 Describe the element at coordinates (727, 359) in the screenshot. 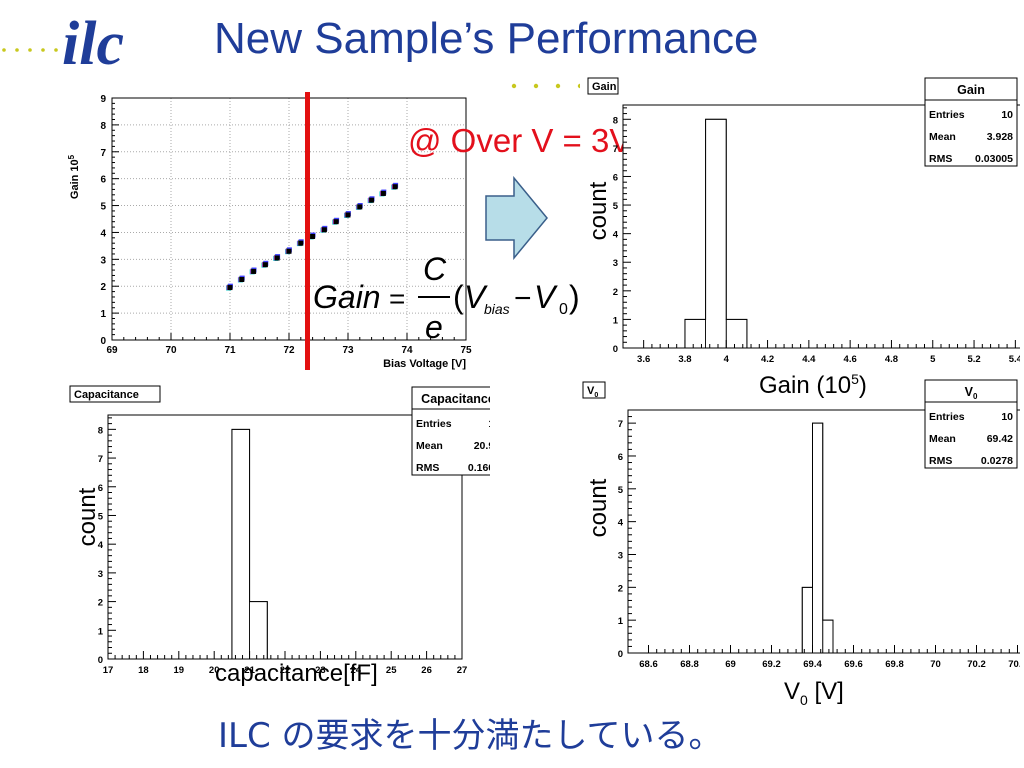

I see `x-tick-label: 4` at that location.